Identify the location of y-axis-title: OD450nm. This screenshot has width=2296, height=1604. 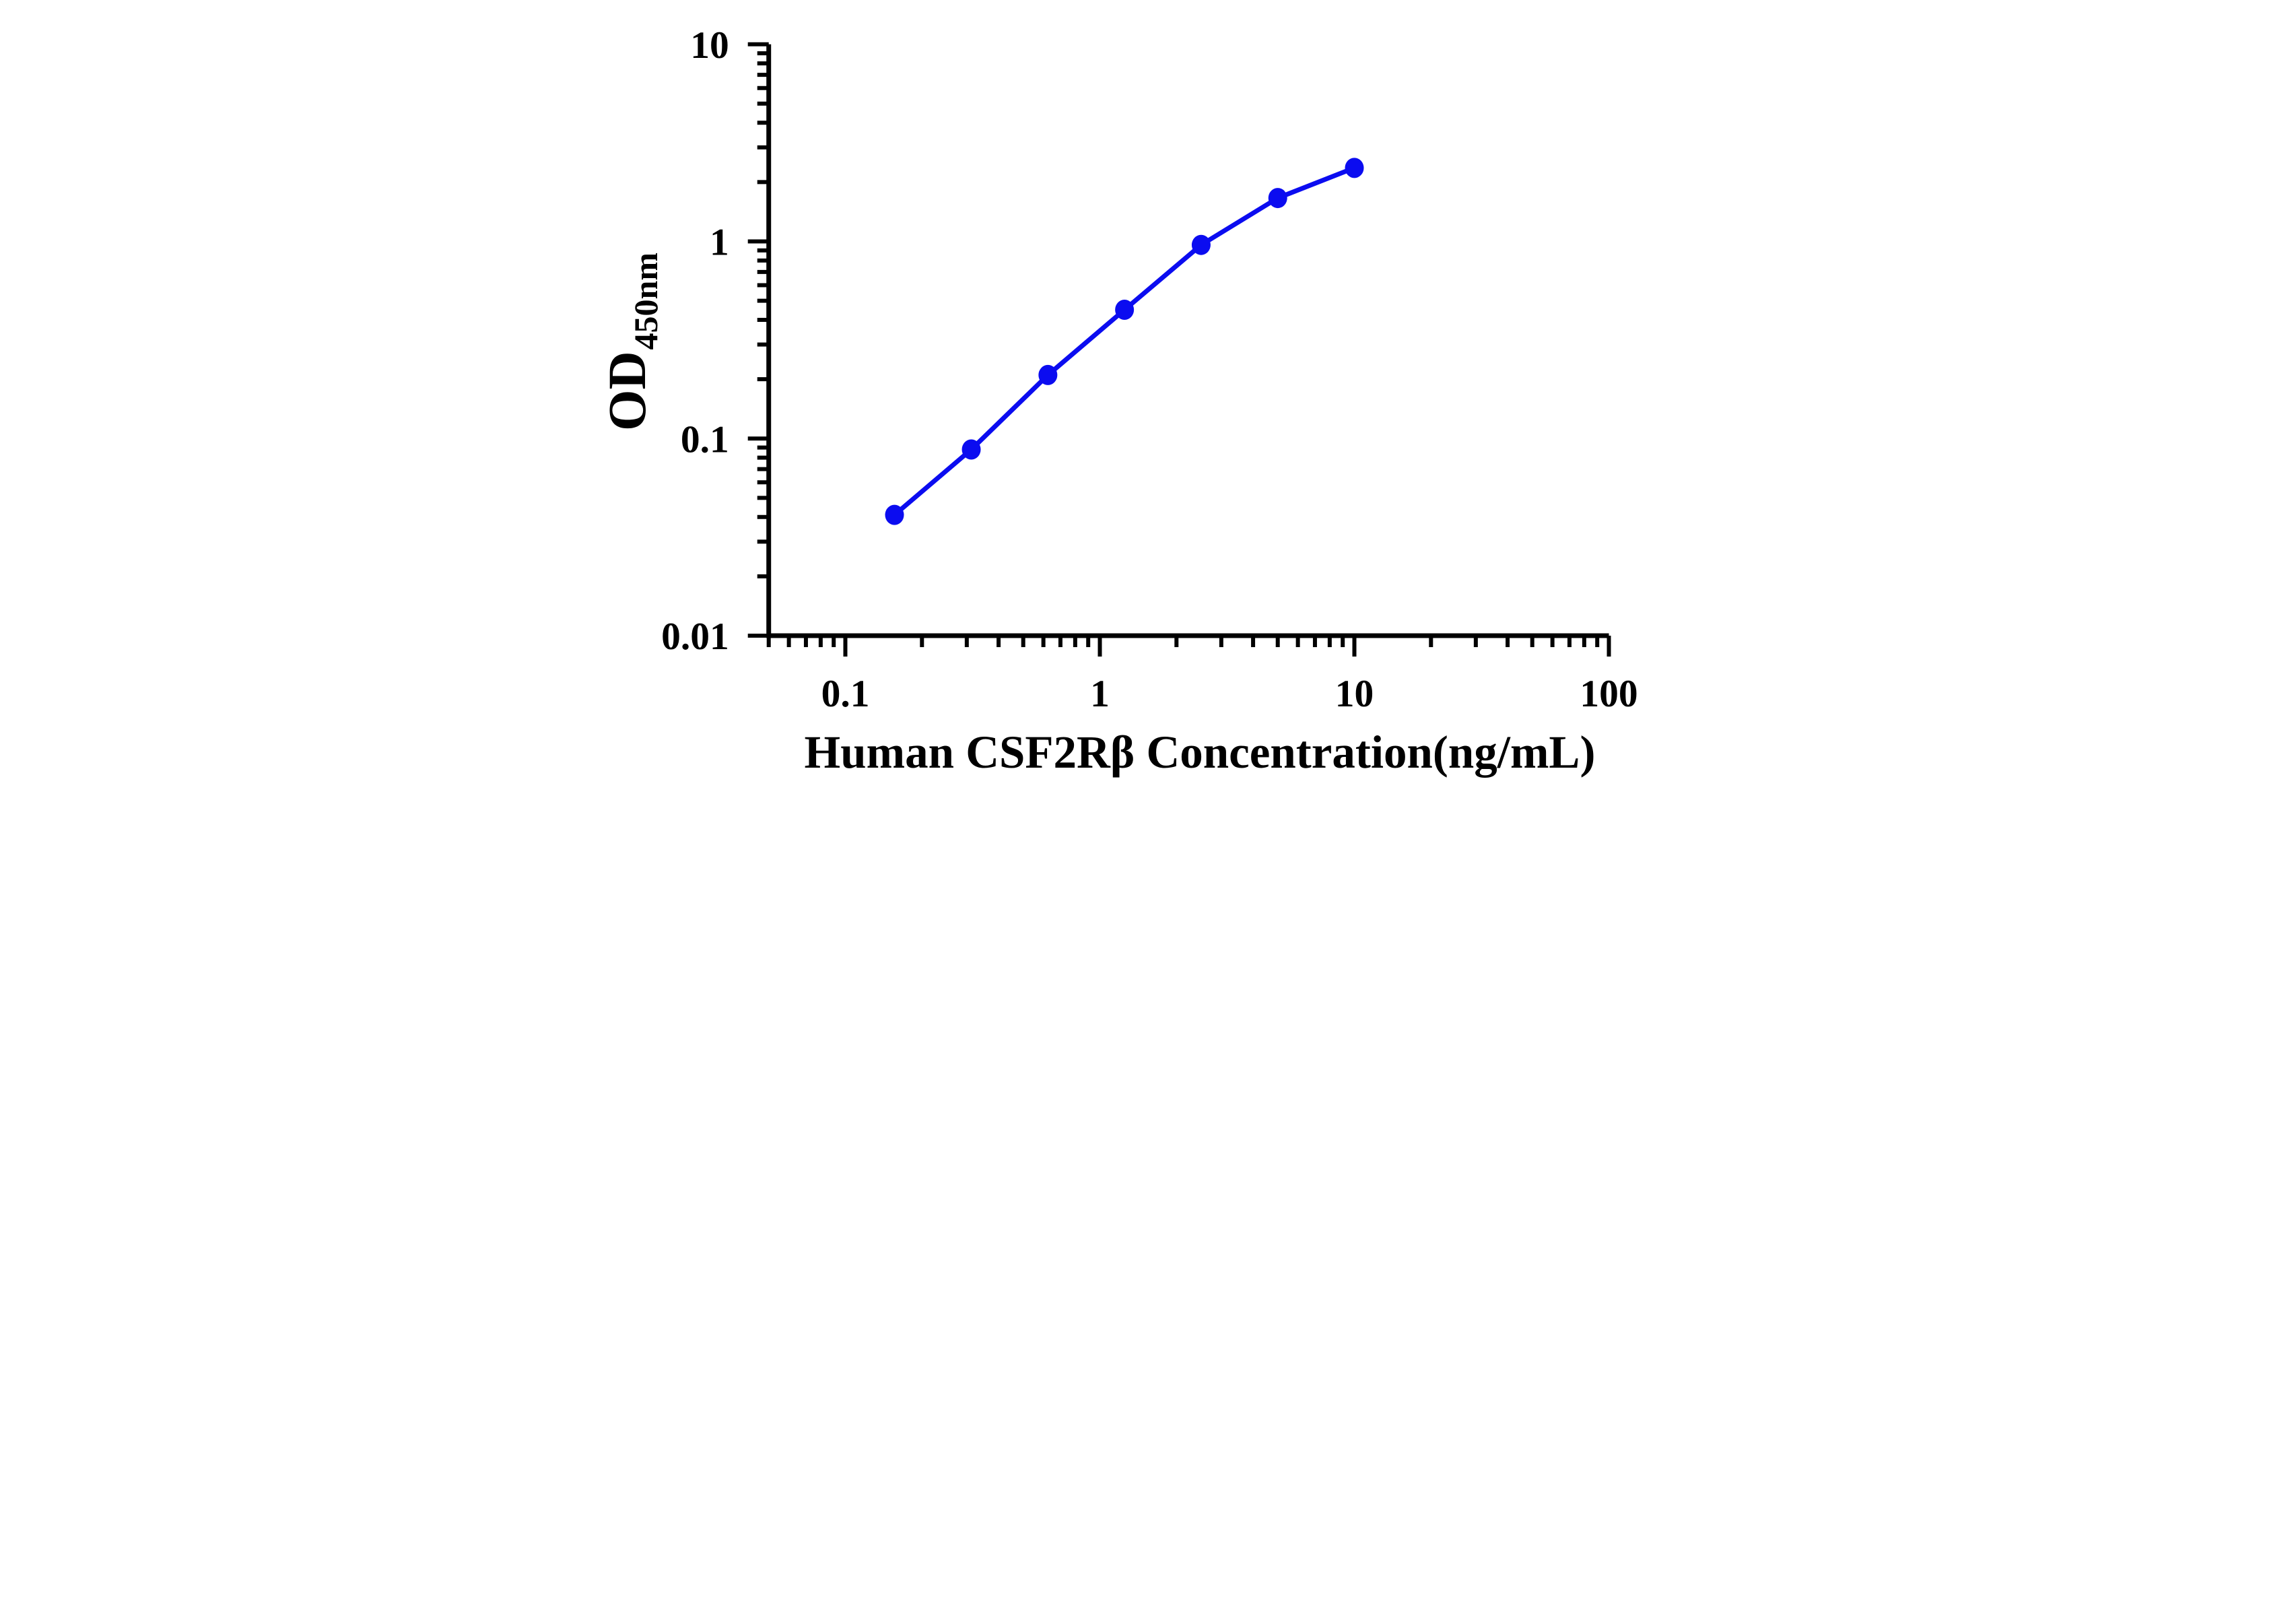
(632, 342).